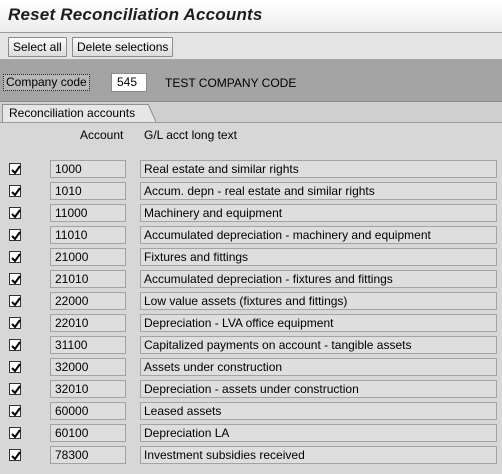 The image size is (502, 474). What do you see at coordinates (231, 83) in the screenshot?
I see `company-name-text: TEST COMPANY CODE` at bounding box center [231, 83].